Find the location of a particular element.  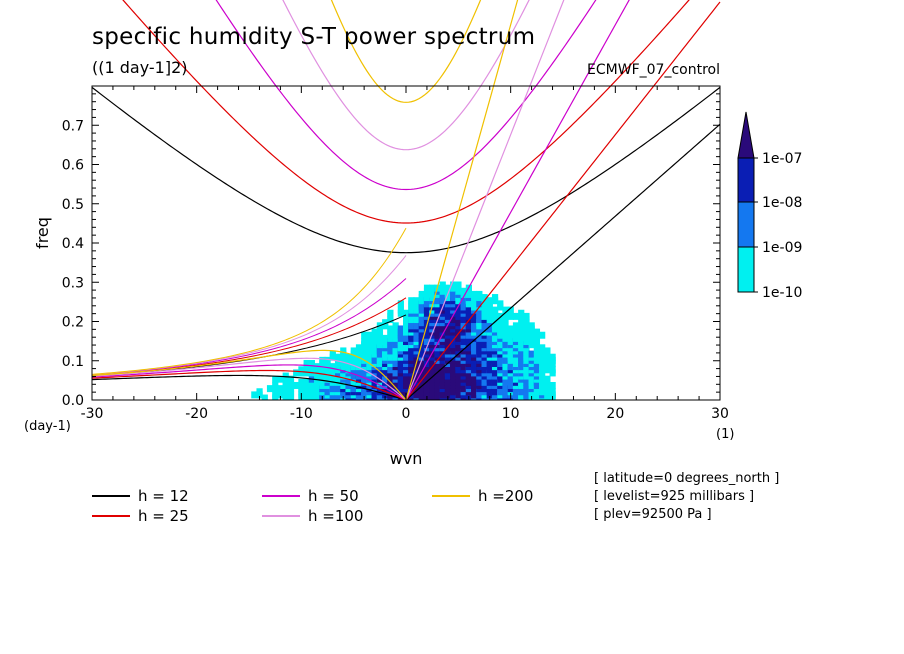

y-tick-label: 0.6 is located at coordinates (73, 166).